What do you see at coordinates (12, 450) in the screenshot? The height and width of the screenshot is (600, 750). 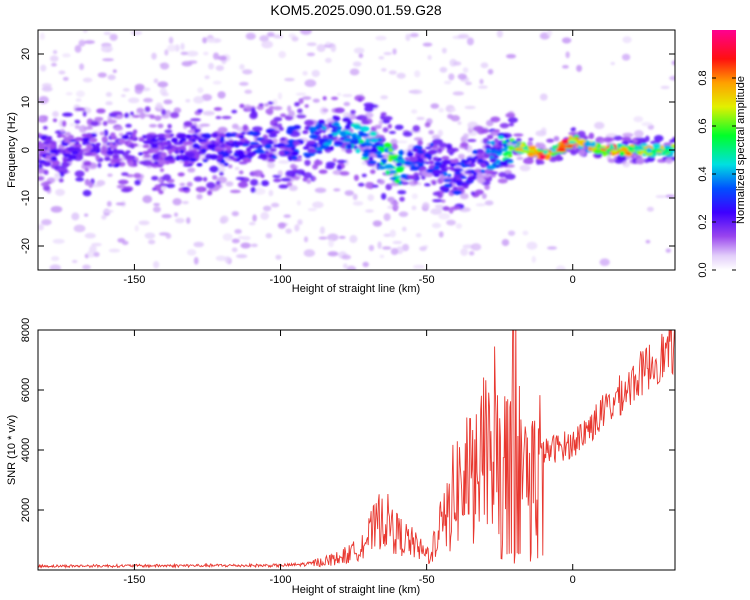 I see `snr-ylabel: SNR (10 * v/v)` at bounding box center [12, 450].